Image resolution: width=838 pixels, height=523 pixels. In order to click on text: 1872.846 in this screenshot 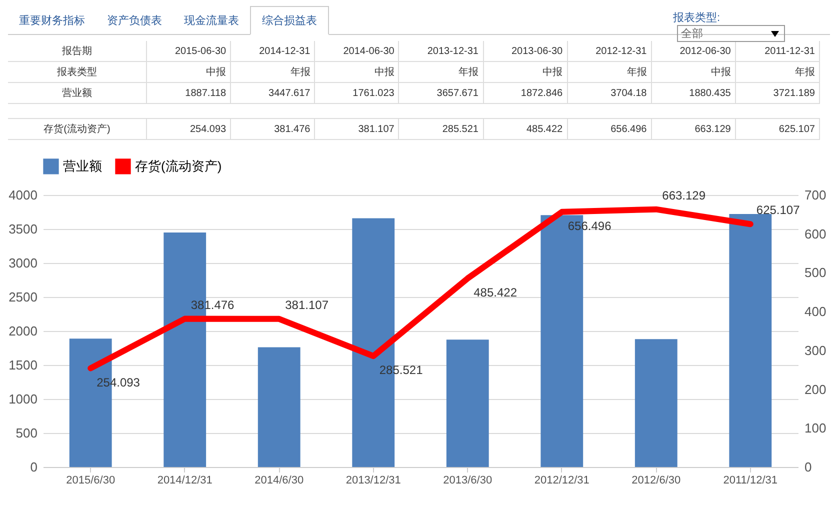, I will do `click(525, 93)`.